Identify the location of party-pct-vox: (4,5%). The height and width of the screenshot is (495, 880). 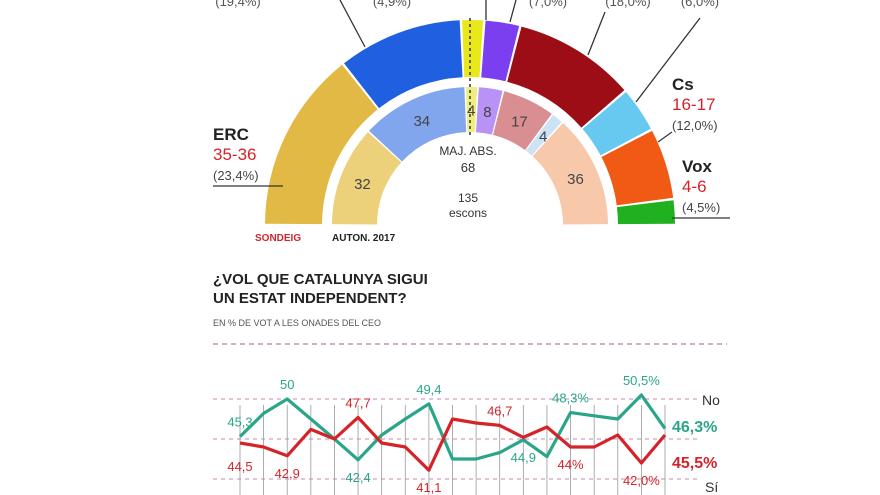
(701, 207).